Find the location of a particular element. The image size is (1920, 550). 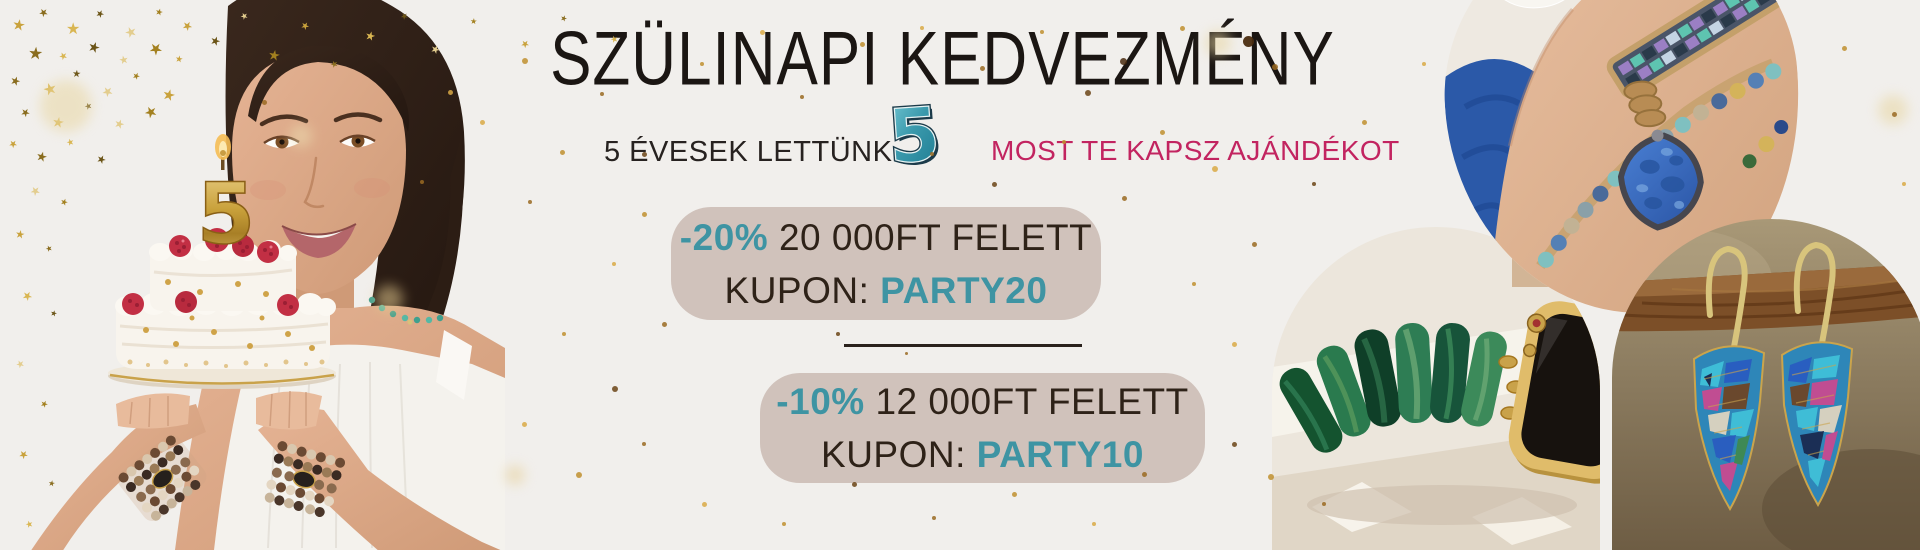

lace-top is located at coordinates (1536, 4).